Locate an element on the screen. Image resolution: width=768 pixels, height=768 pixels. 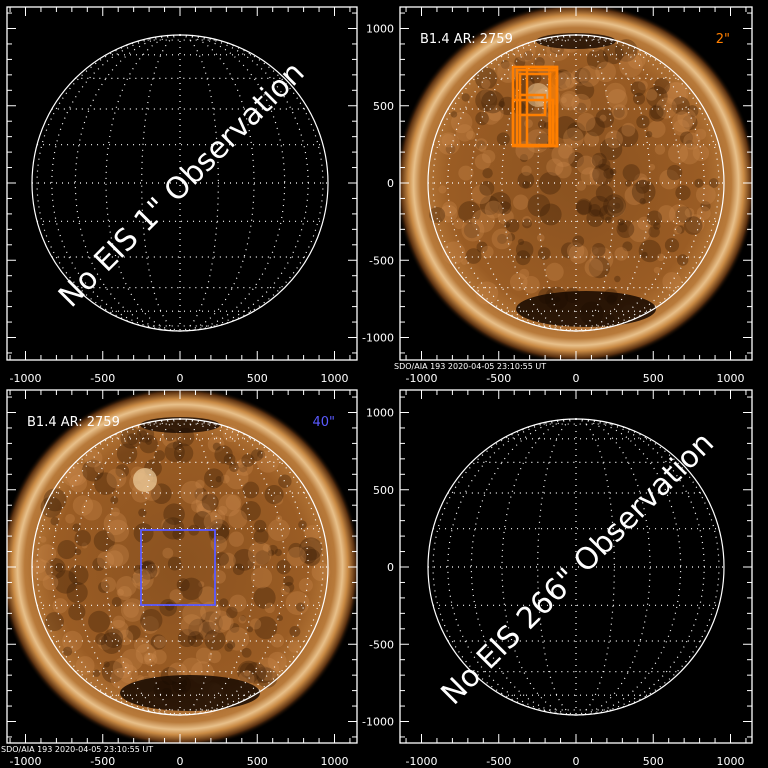
eis-fov-box is located at coordinates (178, 567).